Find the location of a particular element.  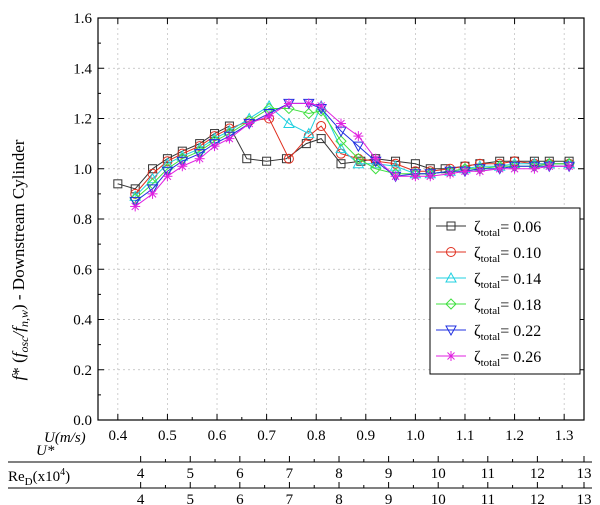

legend-label: ζtotal= 0.06 is located at coordinates (507, 229).